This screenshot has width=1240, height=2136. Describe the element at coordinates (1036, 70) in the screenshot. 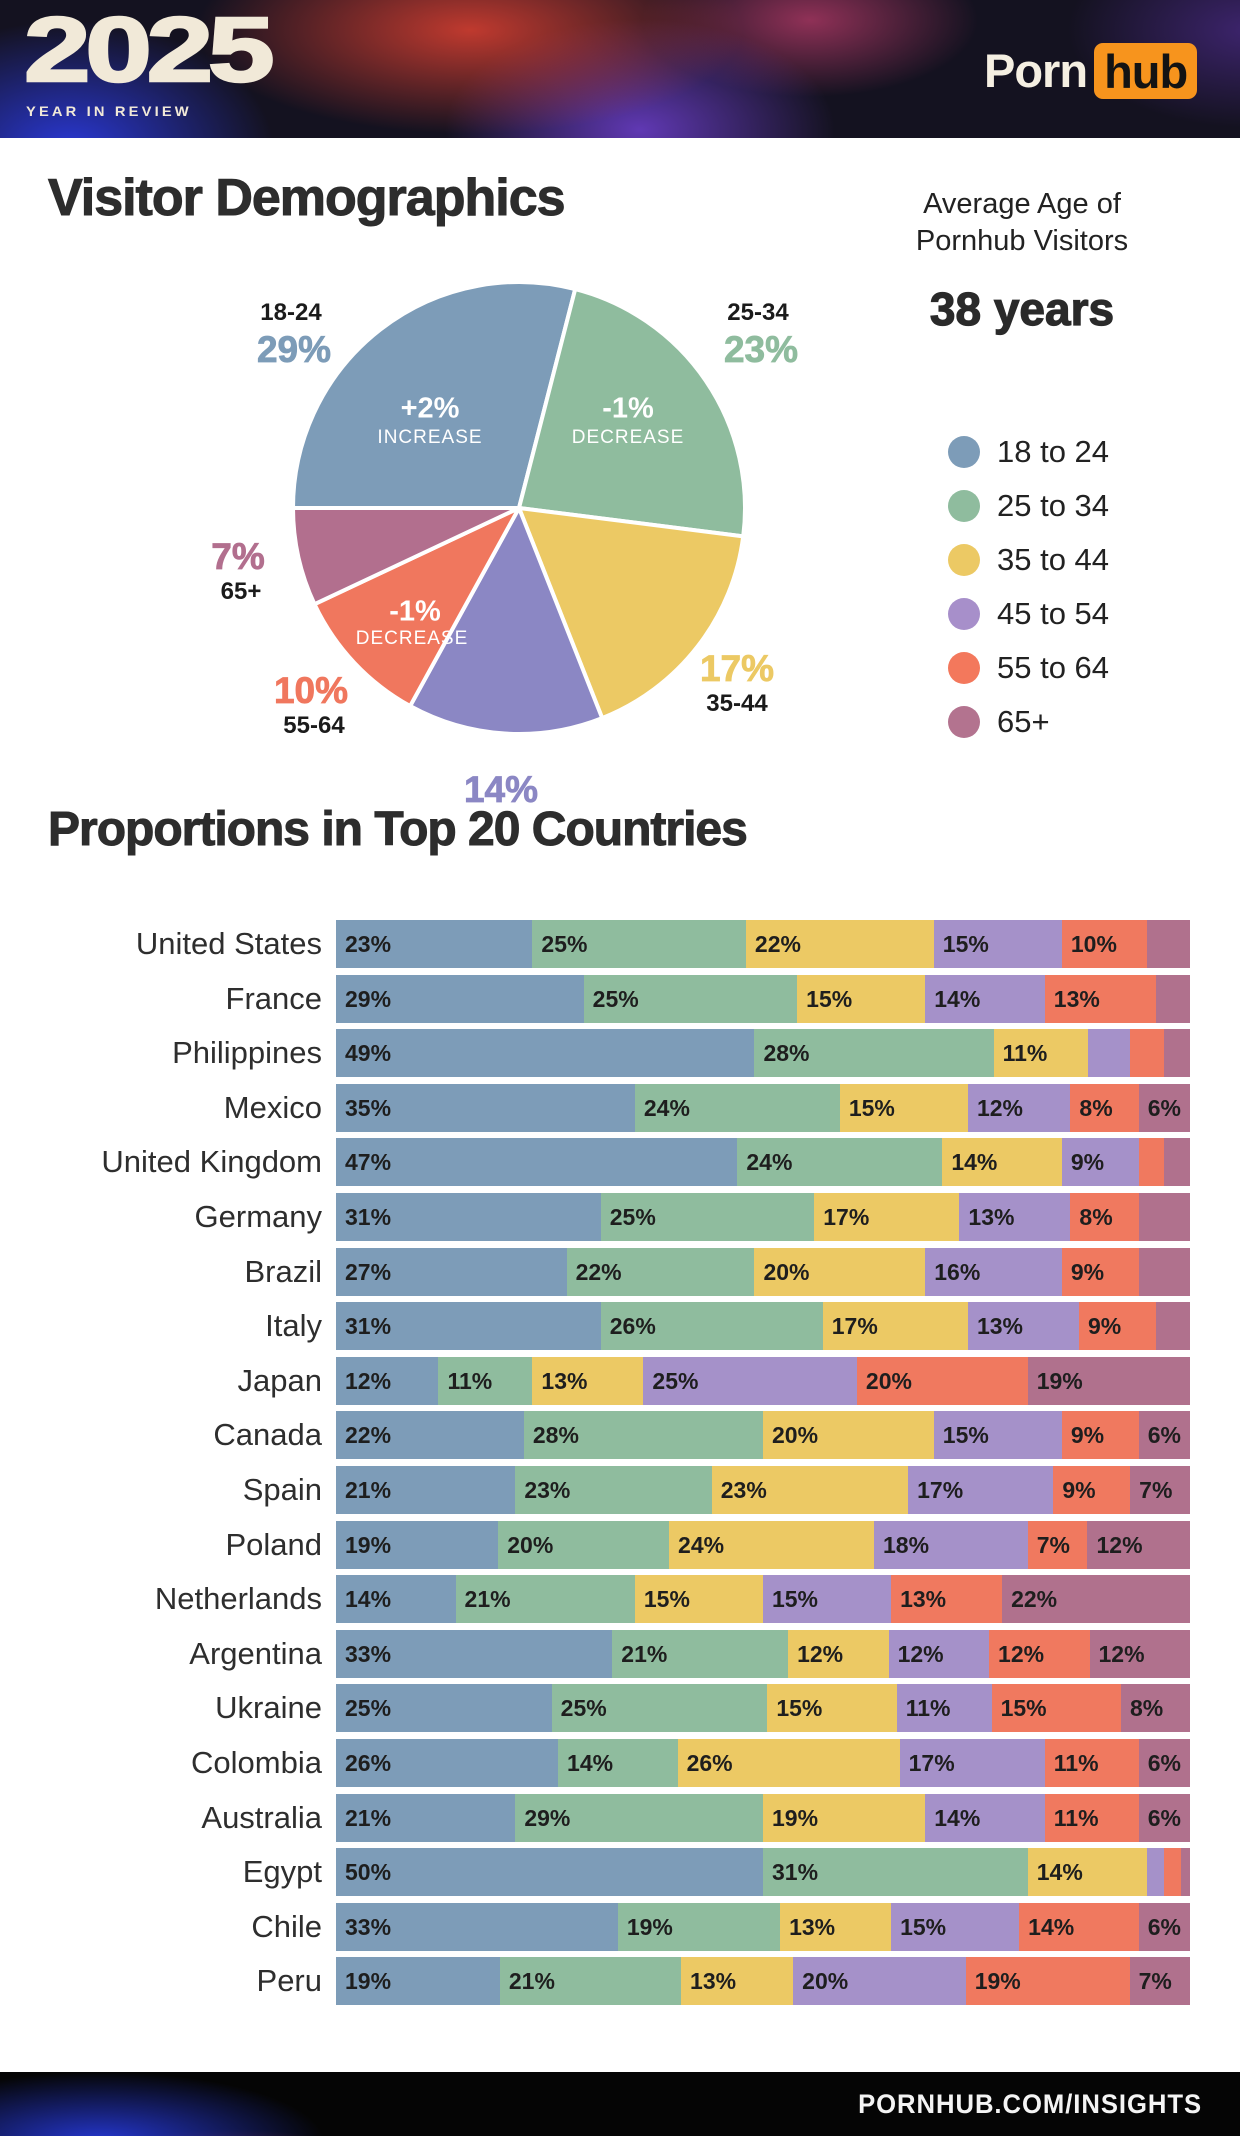

I see `logo-text-porn: Porn` at that location.